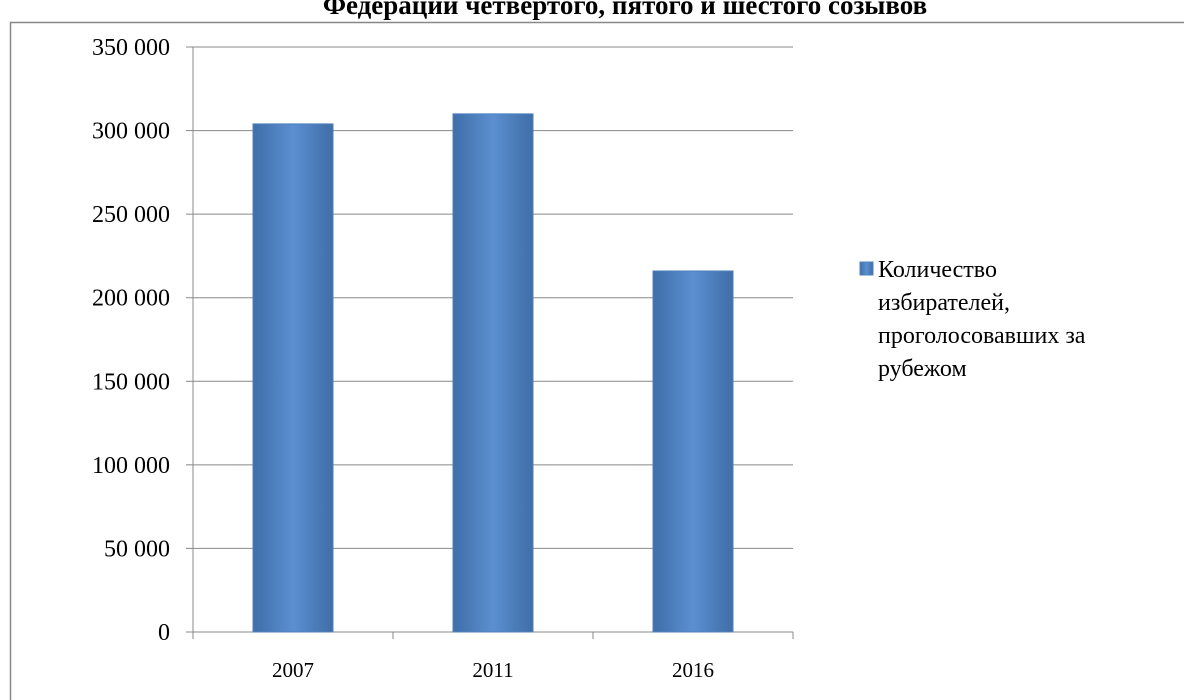 Image resolution: width=1184 pixels, height=700 pixels. I want to click on y-tick-label: 200 000, so click(131, 299).